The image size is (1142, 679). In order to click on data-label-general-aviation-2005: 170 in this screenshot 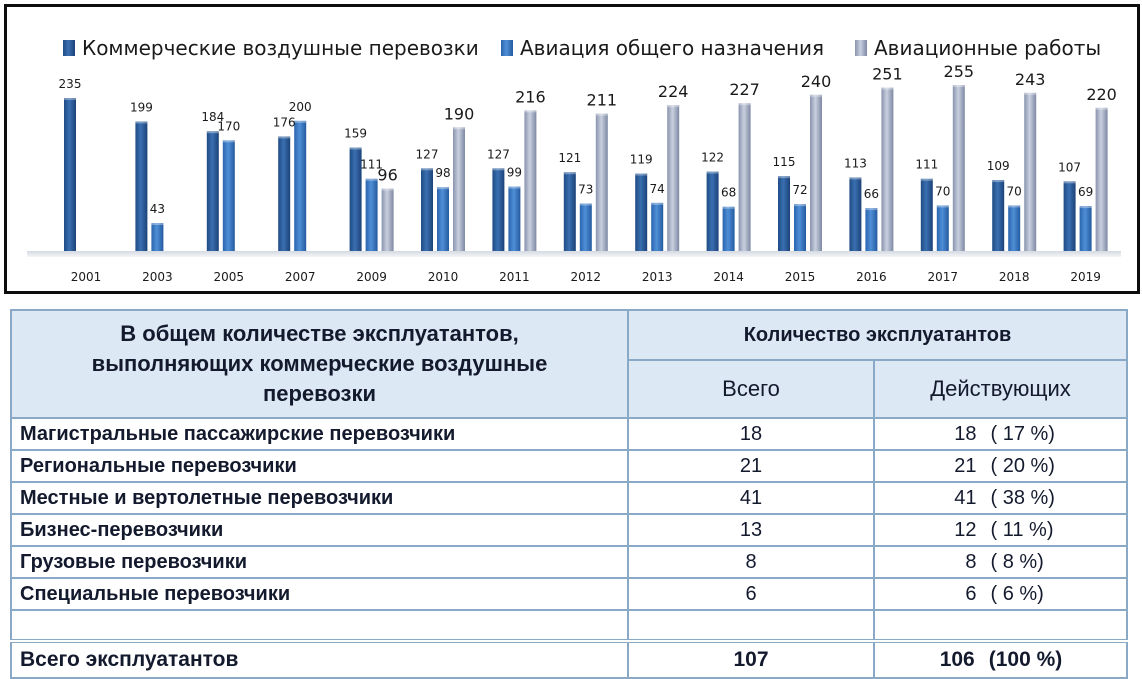, I will do `click(228, 126)`.